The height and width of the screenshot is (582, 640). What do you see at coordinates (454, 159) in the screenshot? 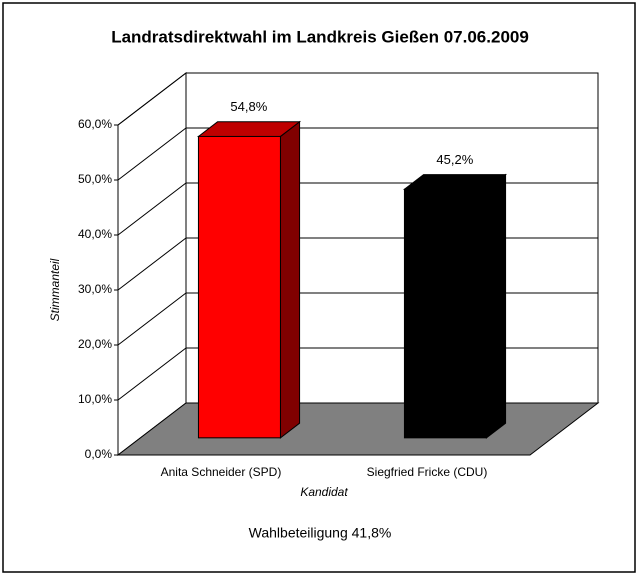
I see `value-label: 45,2%` at bounding box center [454, 159].